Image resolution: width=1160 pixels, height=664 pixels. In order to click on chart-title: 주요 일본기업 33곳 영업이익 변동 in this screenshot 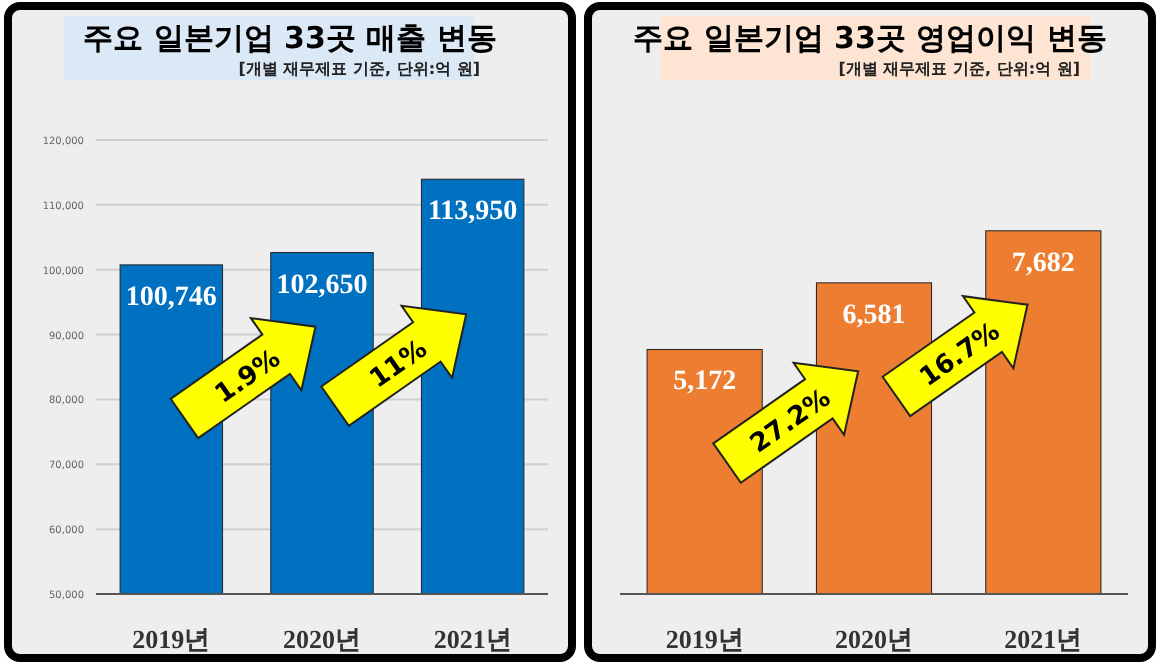, I will do `click(870, 38)`.